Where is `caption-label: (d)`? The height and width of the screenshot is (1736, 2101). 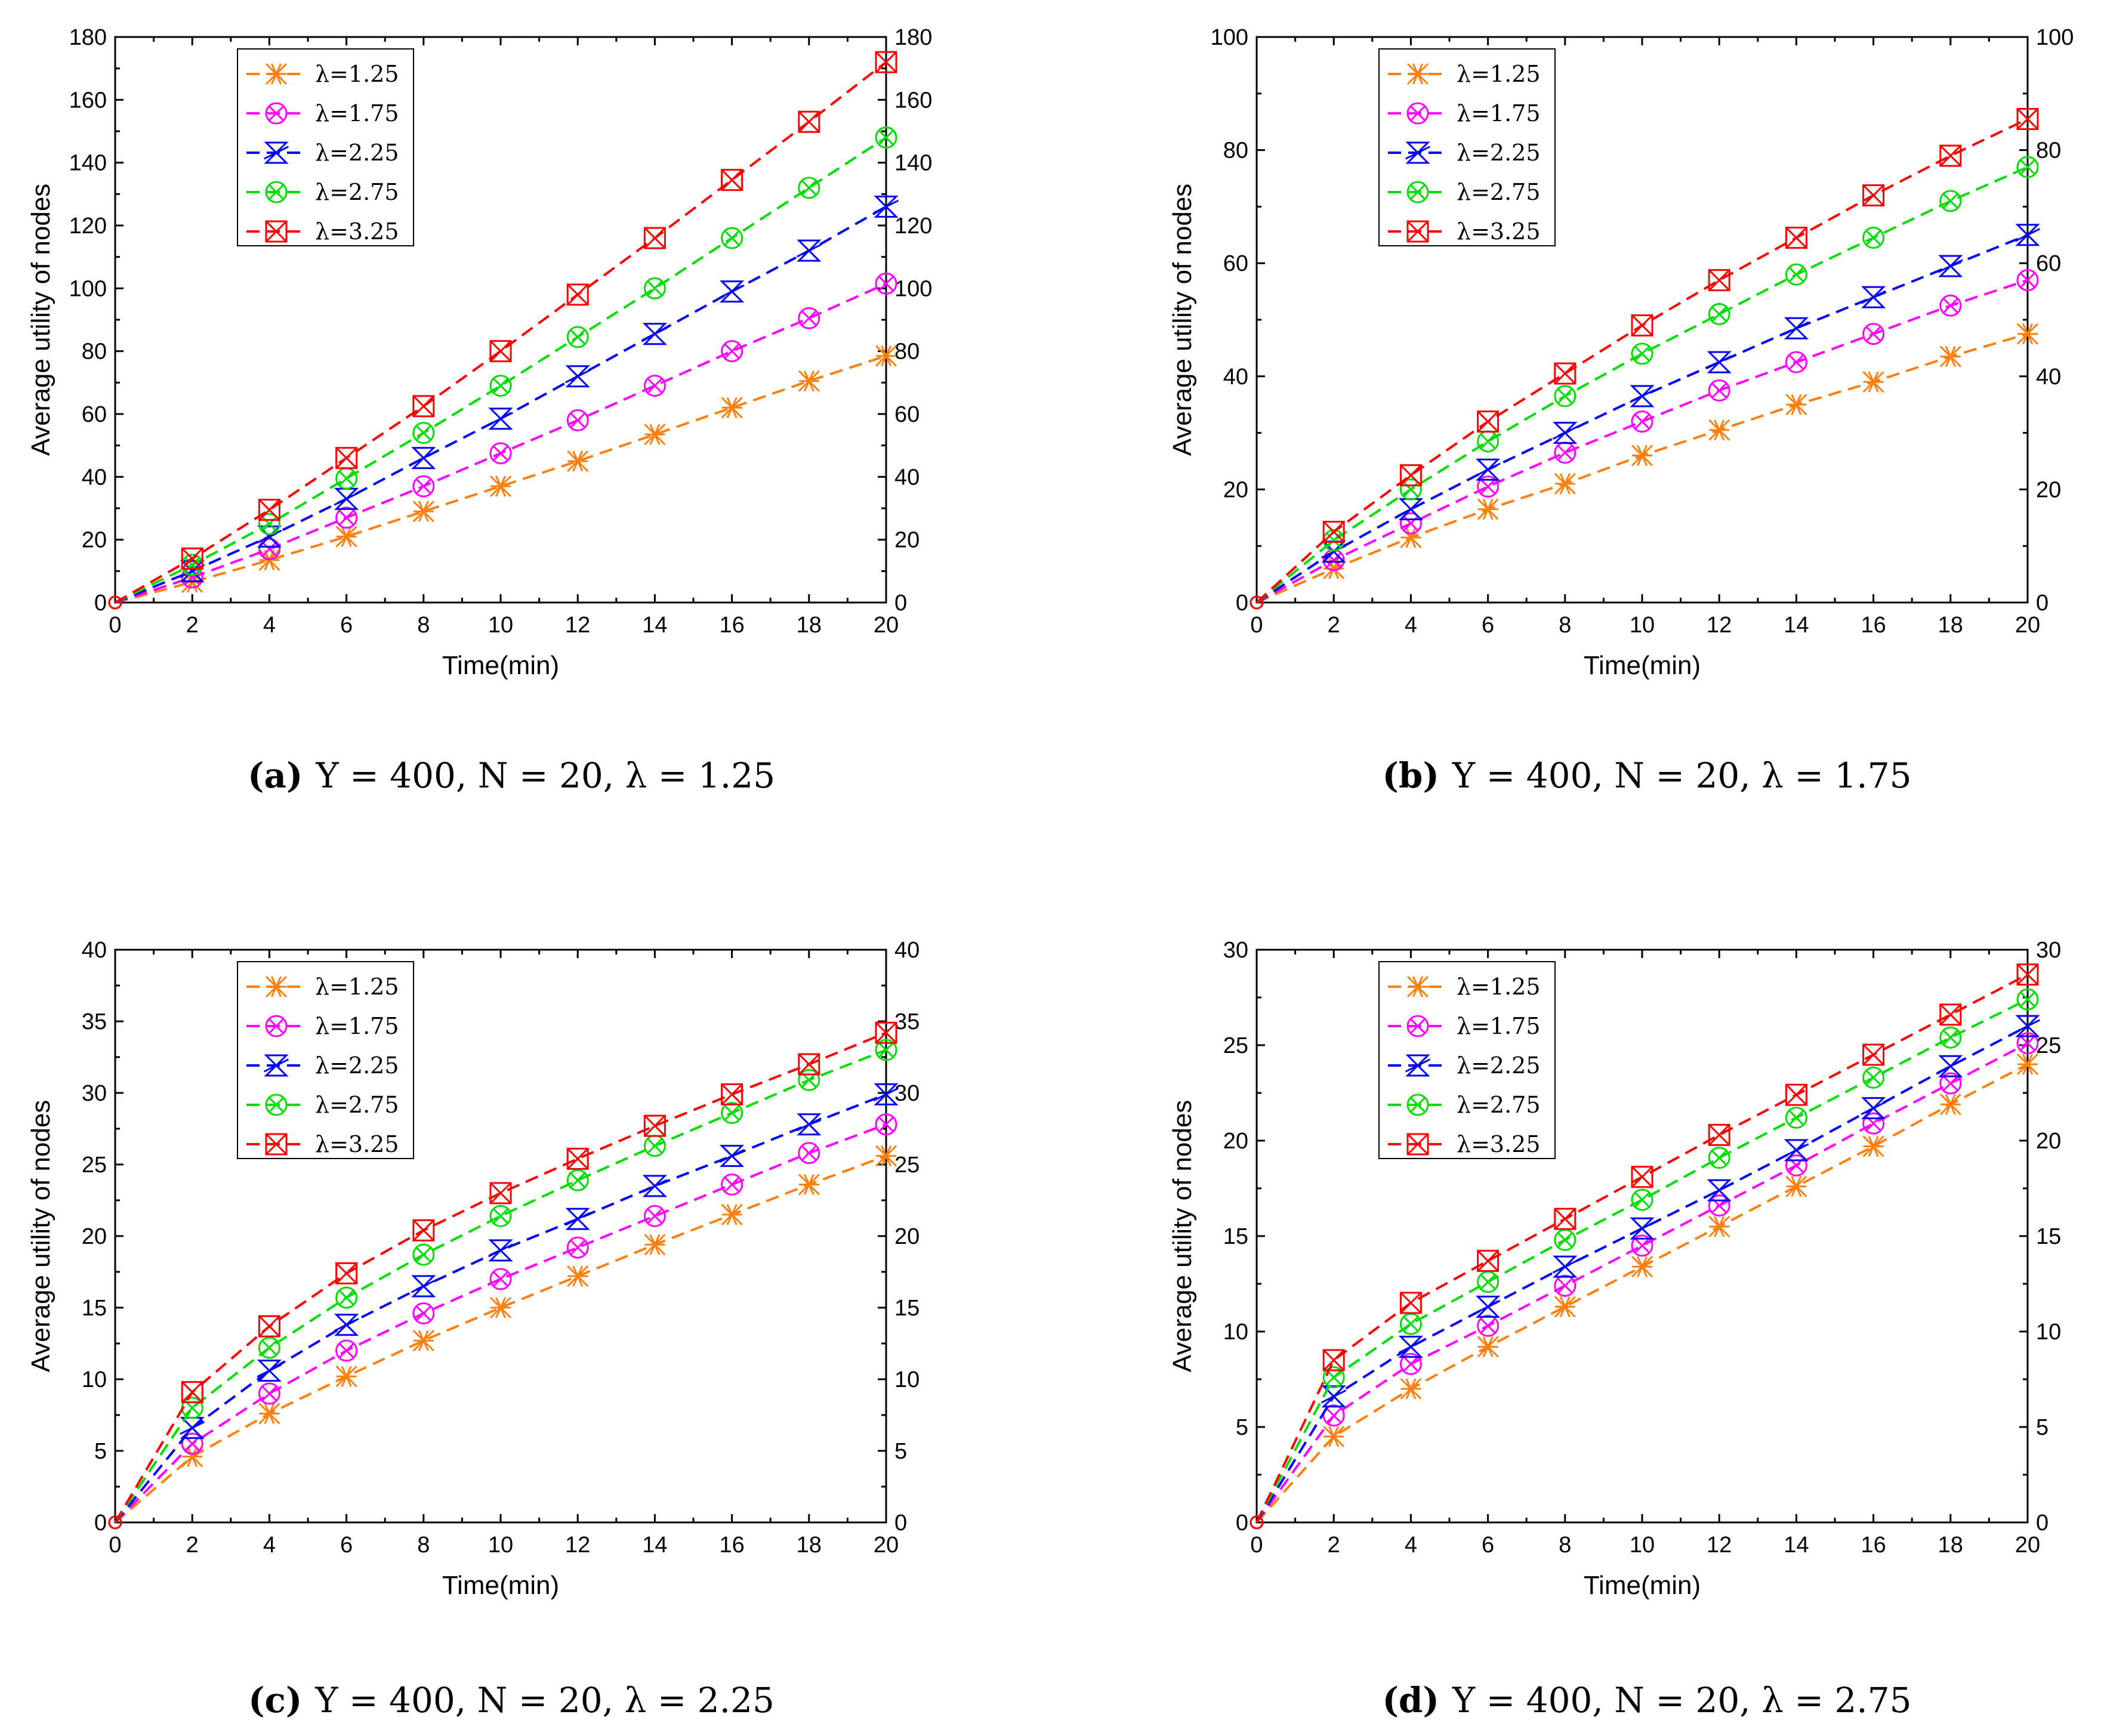
caption-label: (d) is located at coordinates (1410, 1700).